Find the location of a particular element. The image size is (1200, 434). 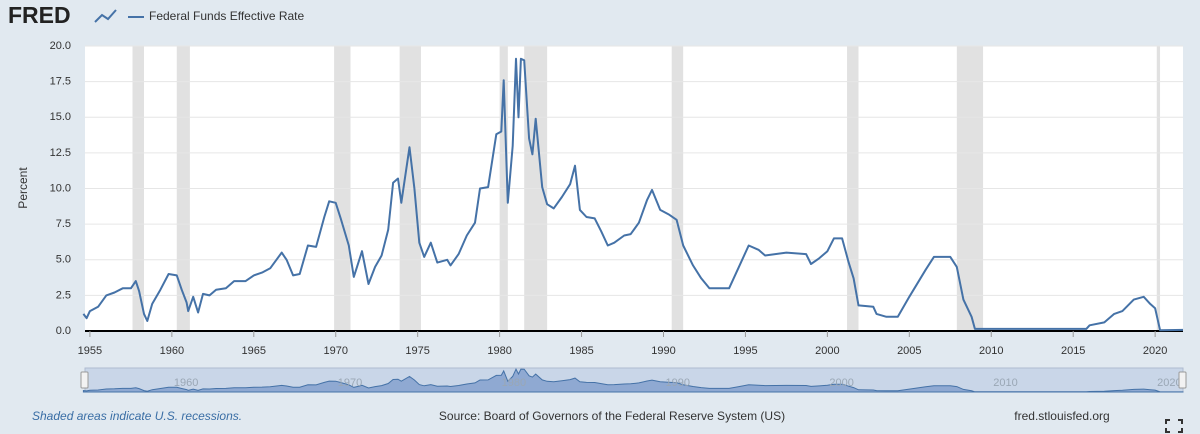

y-tick-label: 2.5 is located at coordinates (63, 295).